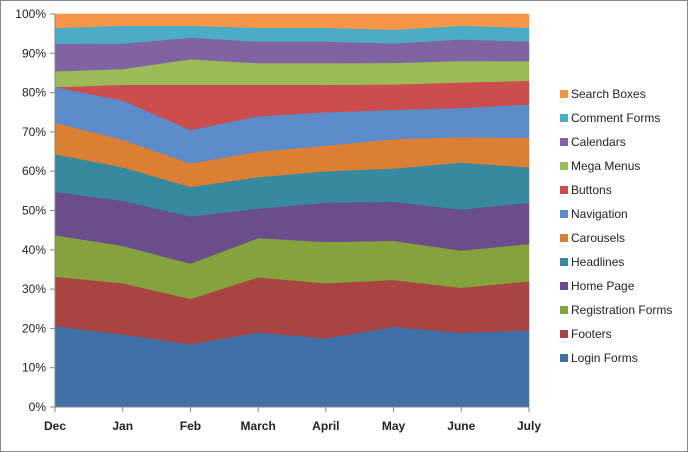  Describe the element at coordinates (597, 262) in the screenshot. I see `legend-label: Headlines` at that location.